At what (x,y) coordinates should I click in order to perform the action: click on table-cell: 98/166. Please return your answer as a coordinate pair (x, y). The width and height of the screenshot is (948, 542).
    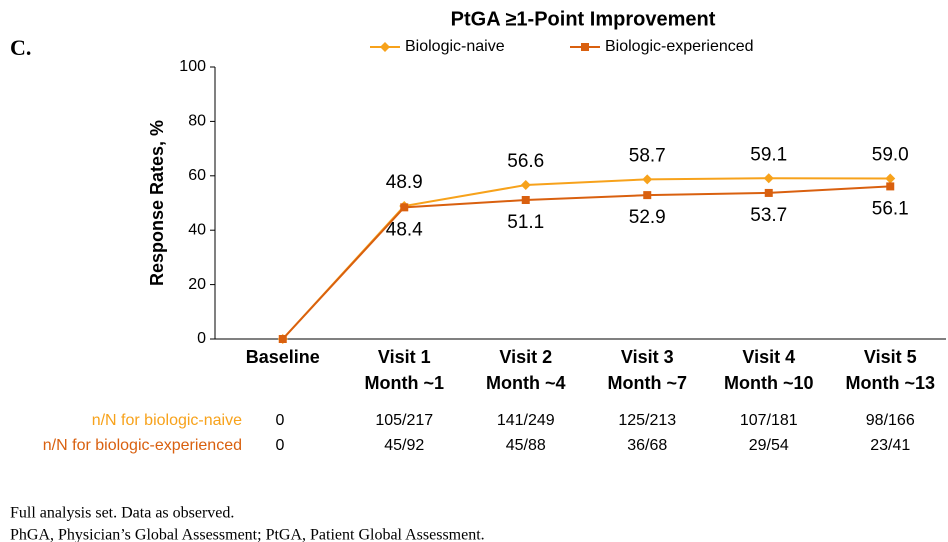
    Looking at the image, I should click on (890, 420).